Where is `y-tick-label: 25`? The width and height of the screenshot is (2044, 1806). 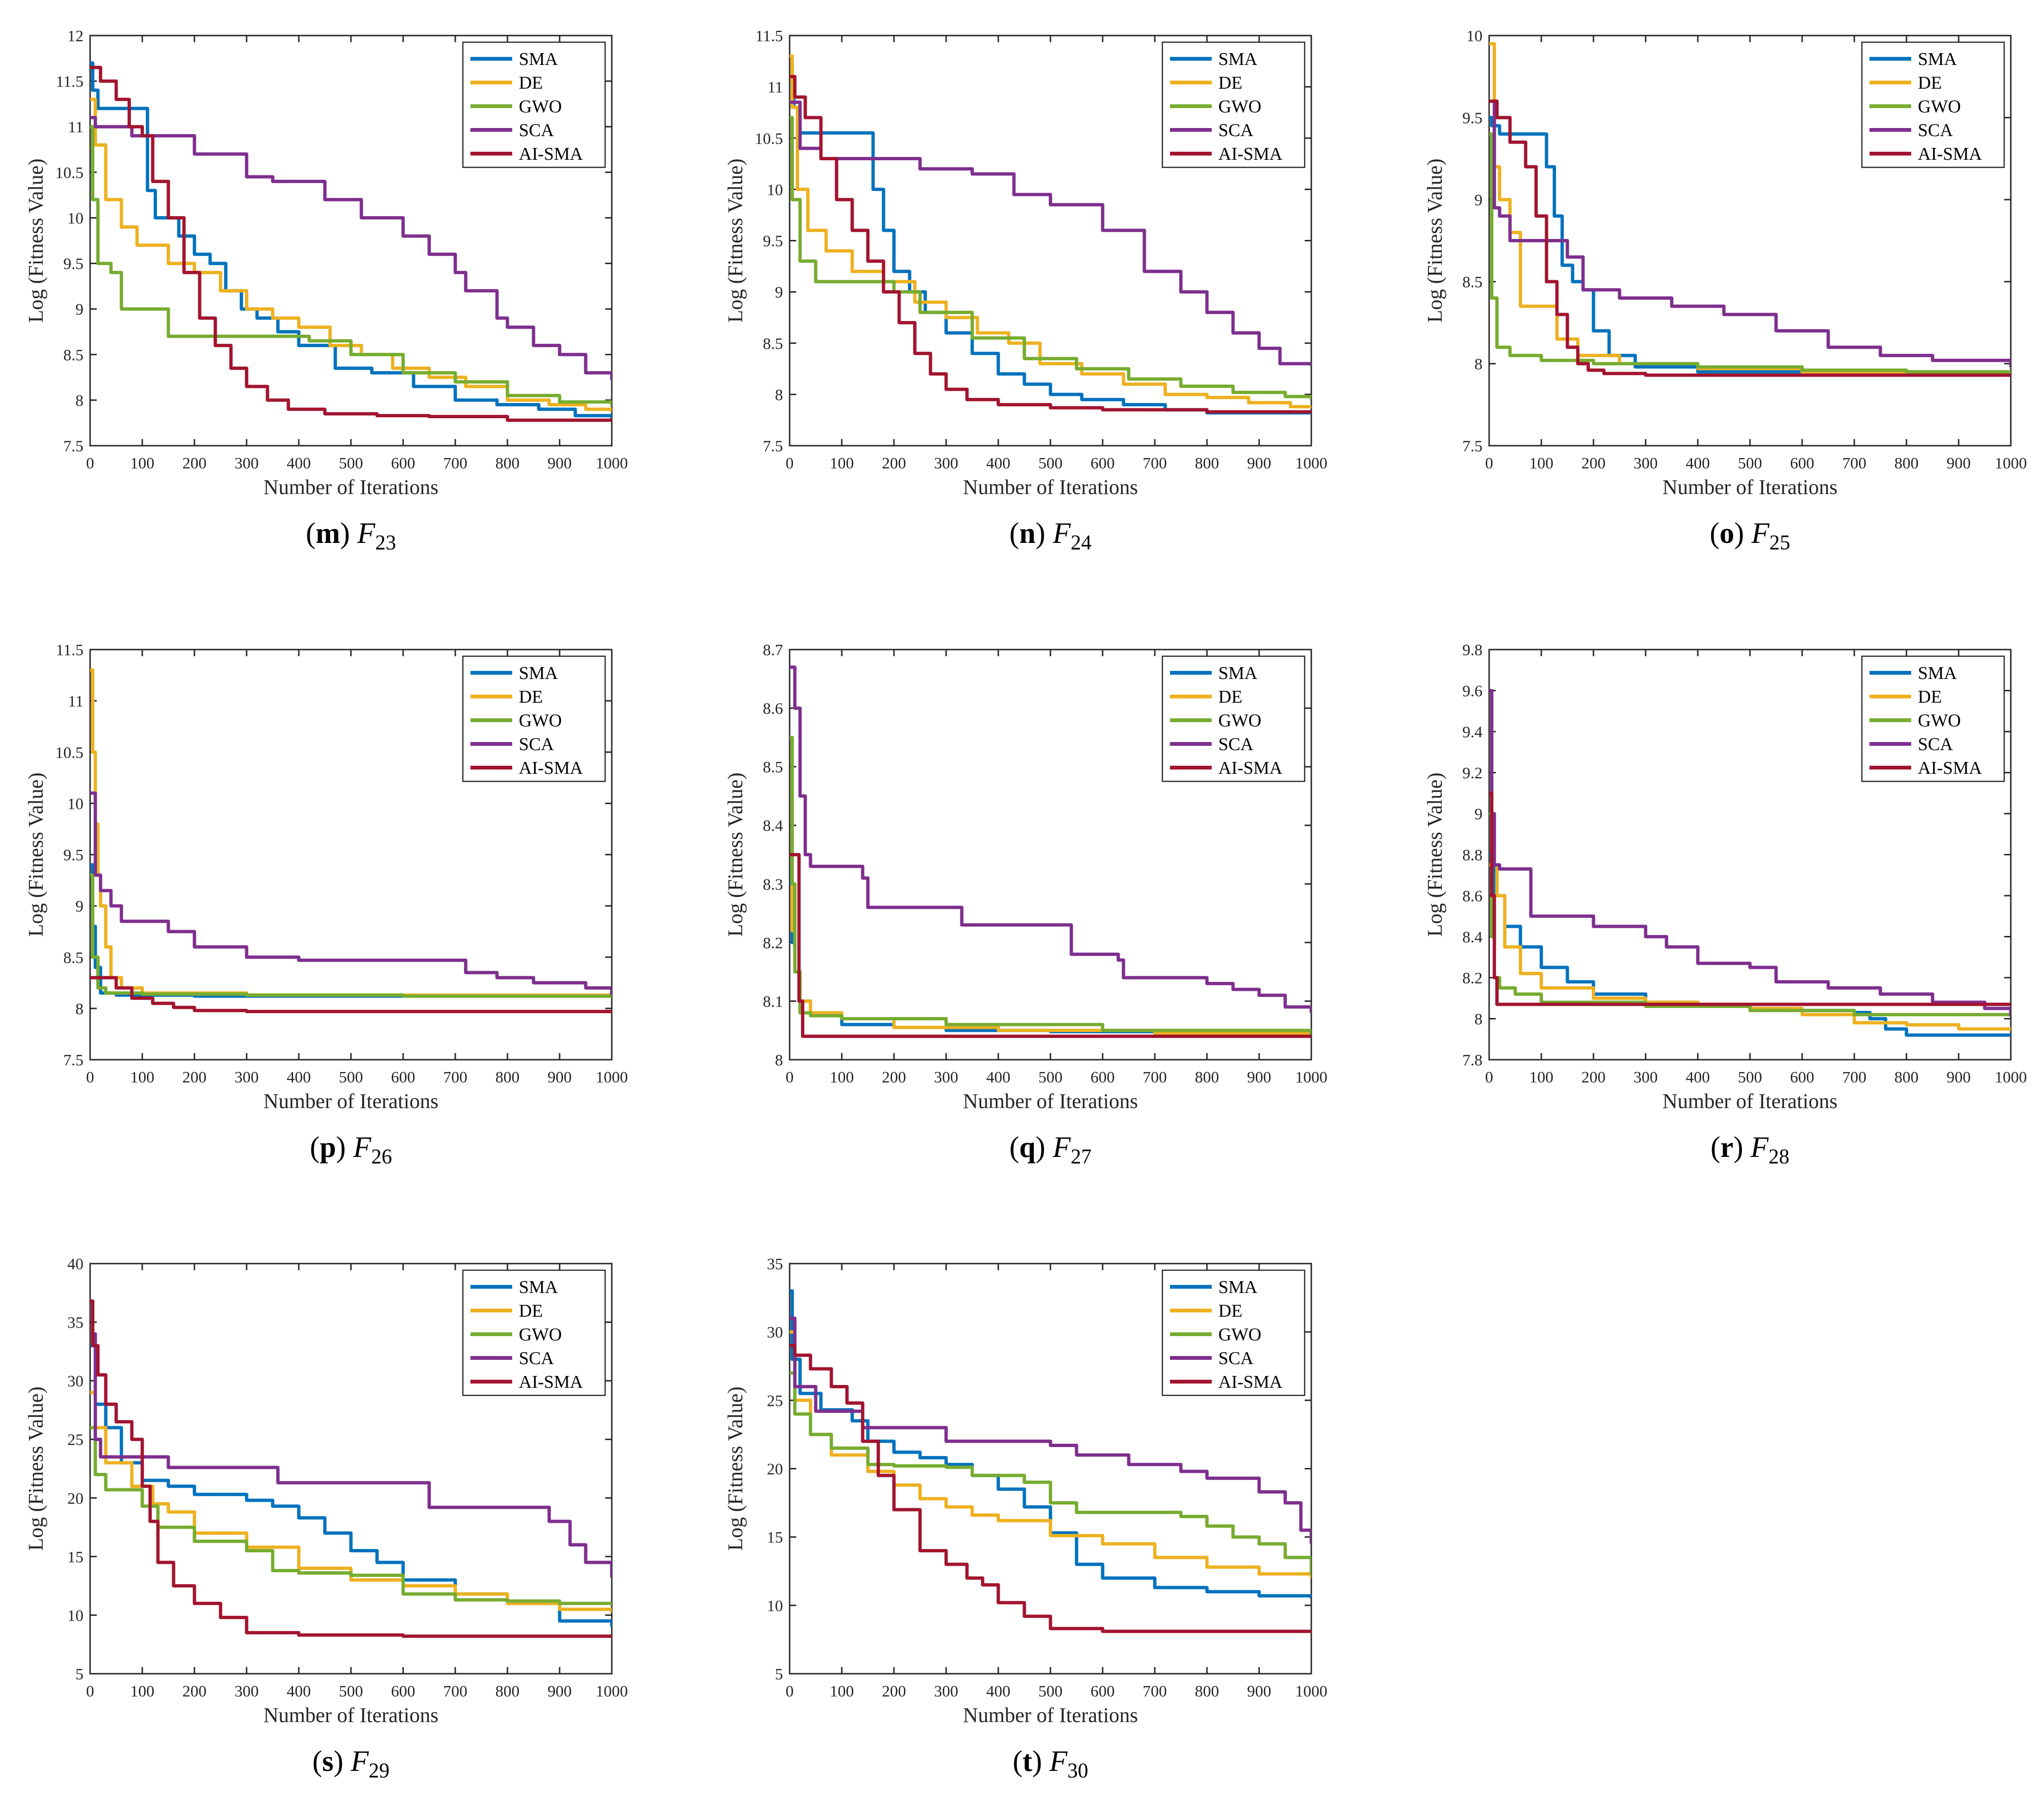
y-tick-label: 25 is located at coordinates (775, 1401).